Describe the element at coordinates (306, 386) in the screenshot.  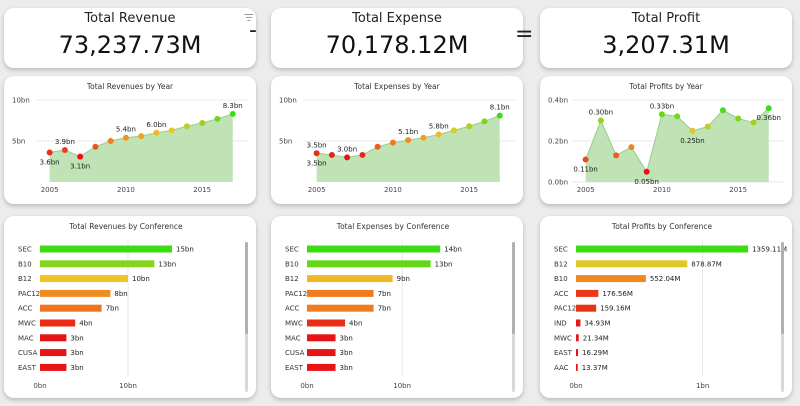
I see `x-tick-label: 0bn` at that location.